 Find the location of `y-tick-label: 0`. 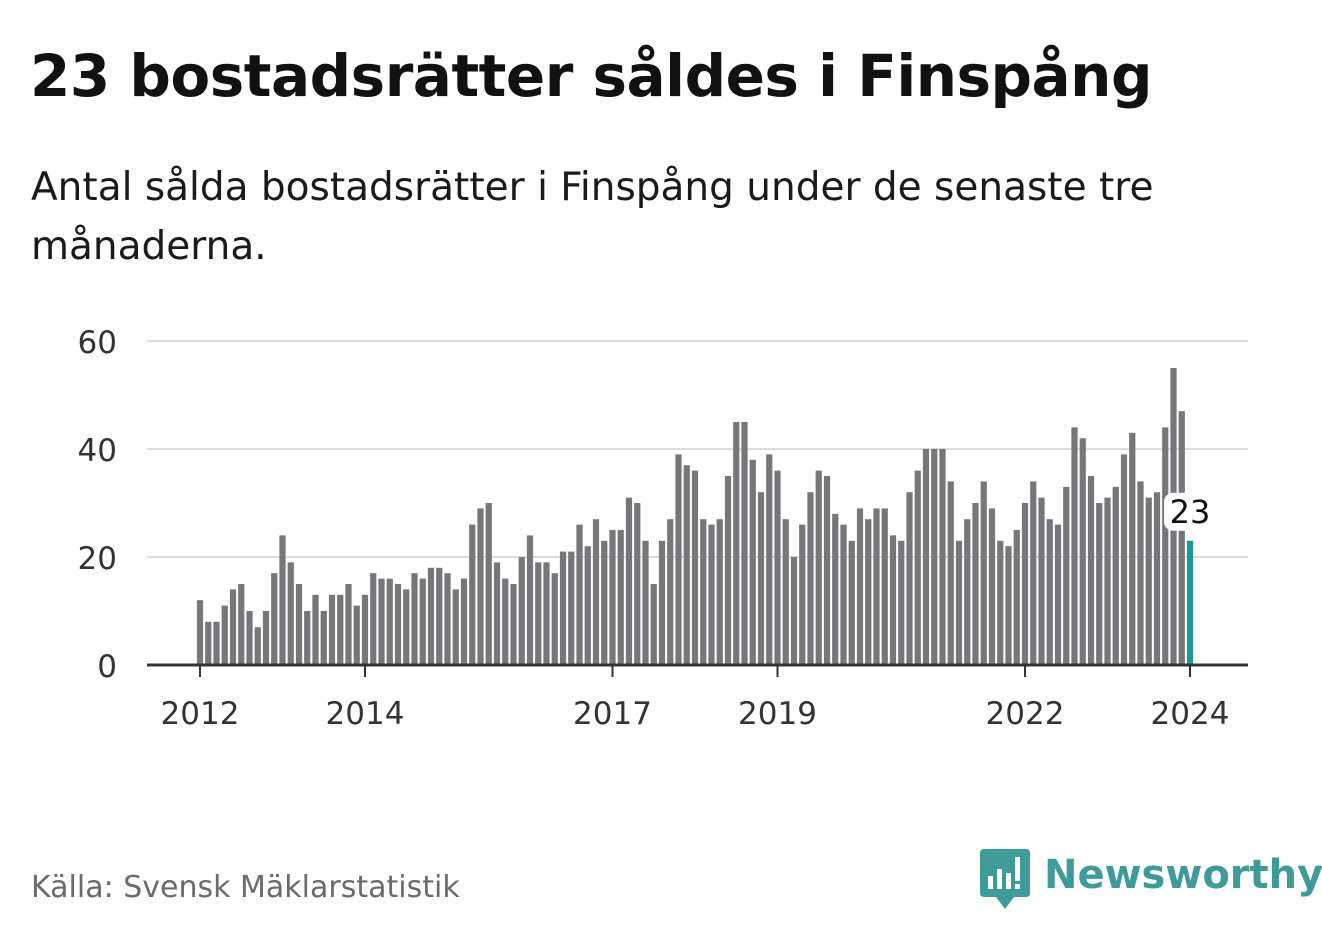

y-tick-label: 0 is located at coordinates (107, 667).